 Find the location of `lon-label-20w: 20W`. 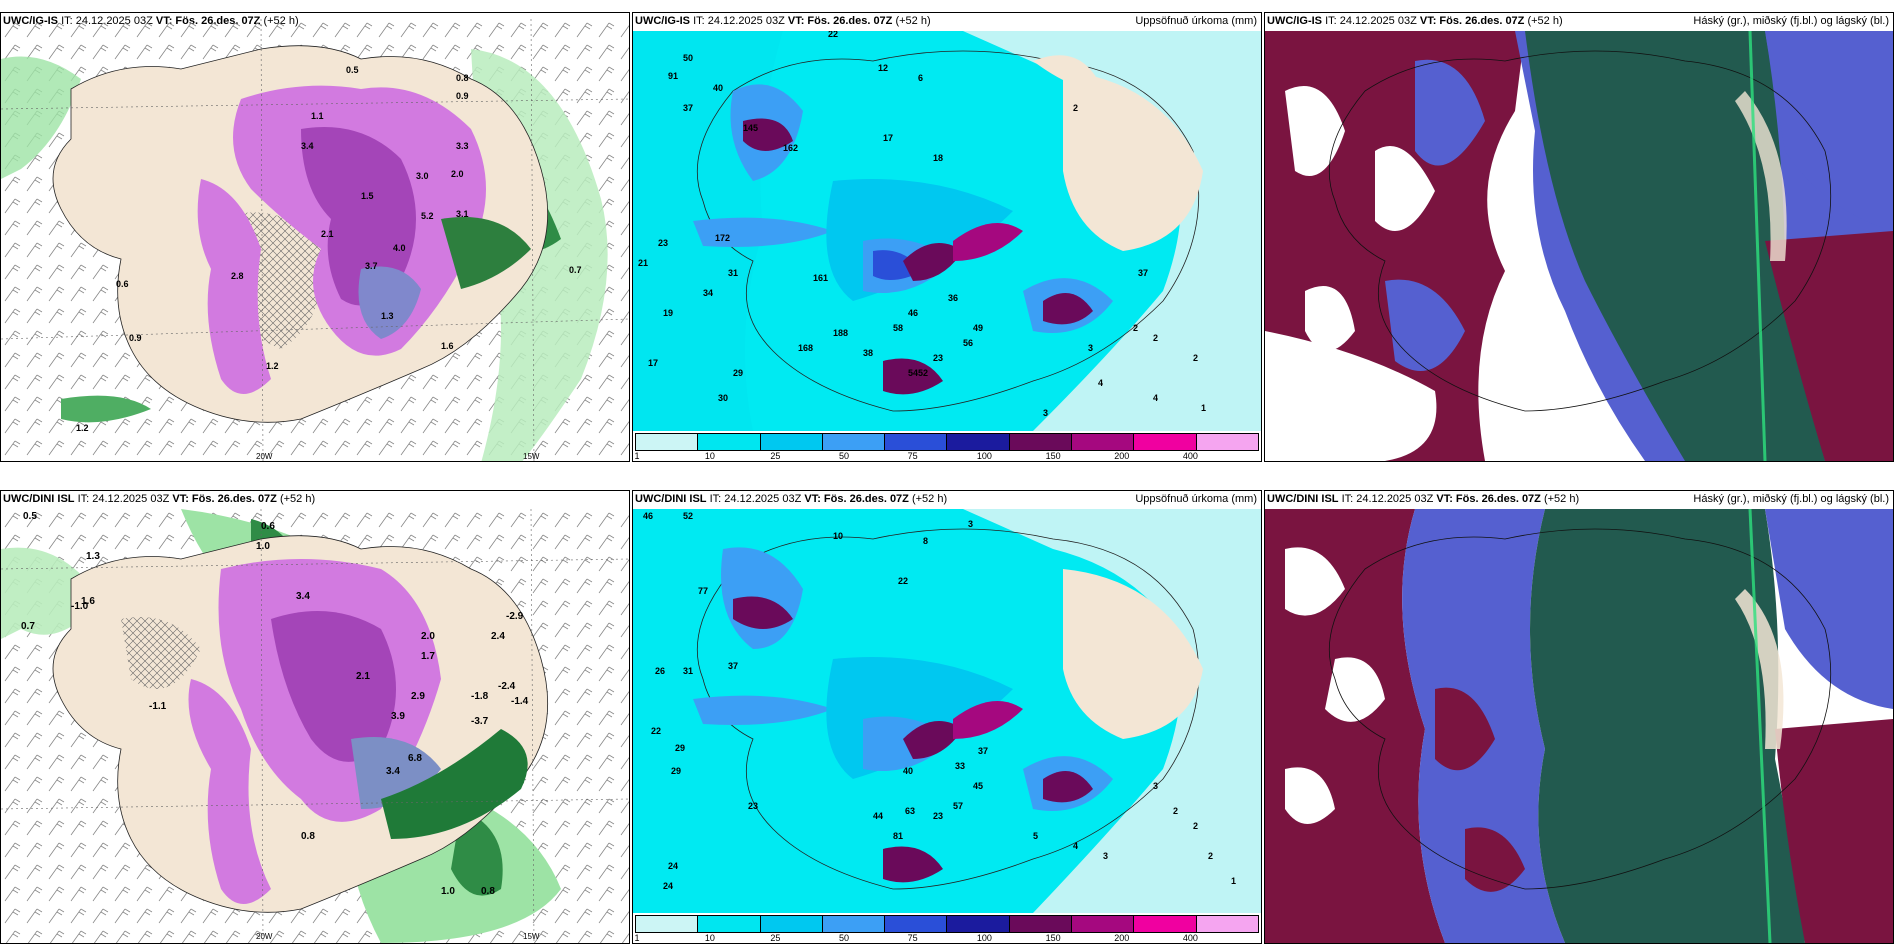

lon-label-20w: 20W is located at coordinates (264, 456).